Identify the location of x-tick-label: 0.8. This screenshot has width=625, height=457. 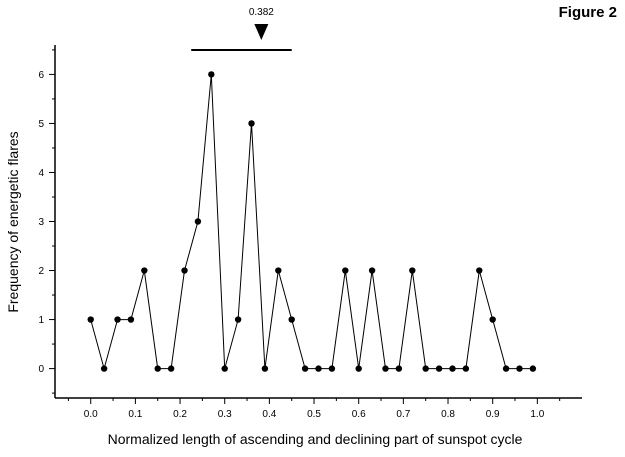
(448, 414).